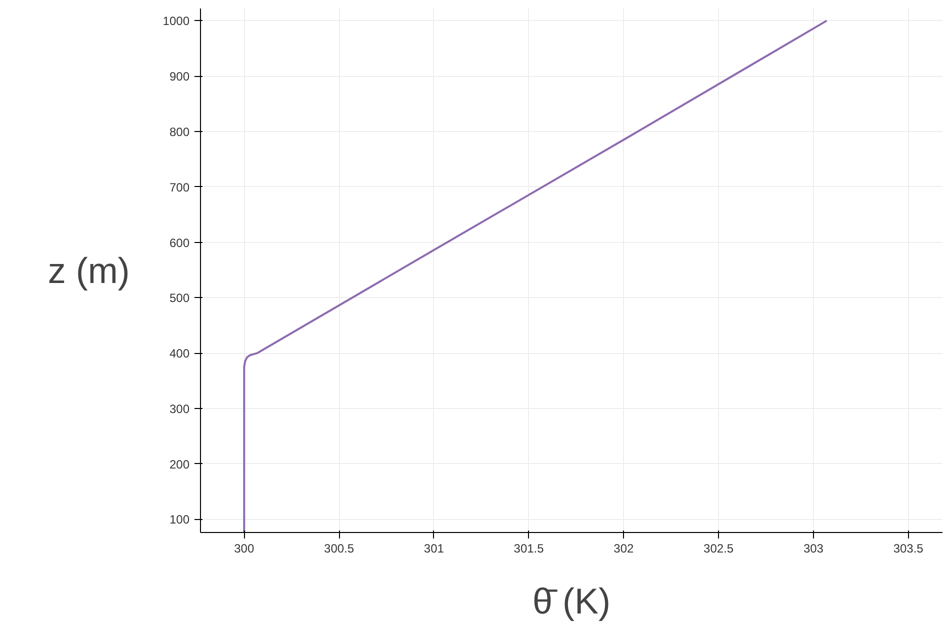 The height and width of the screenshot is (632, 944). What do you see at coordinates (529, 549) in the screenshot?
I see `x-tick-label: 301.5` at bounding box center [529, 549].